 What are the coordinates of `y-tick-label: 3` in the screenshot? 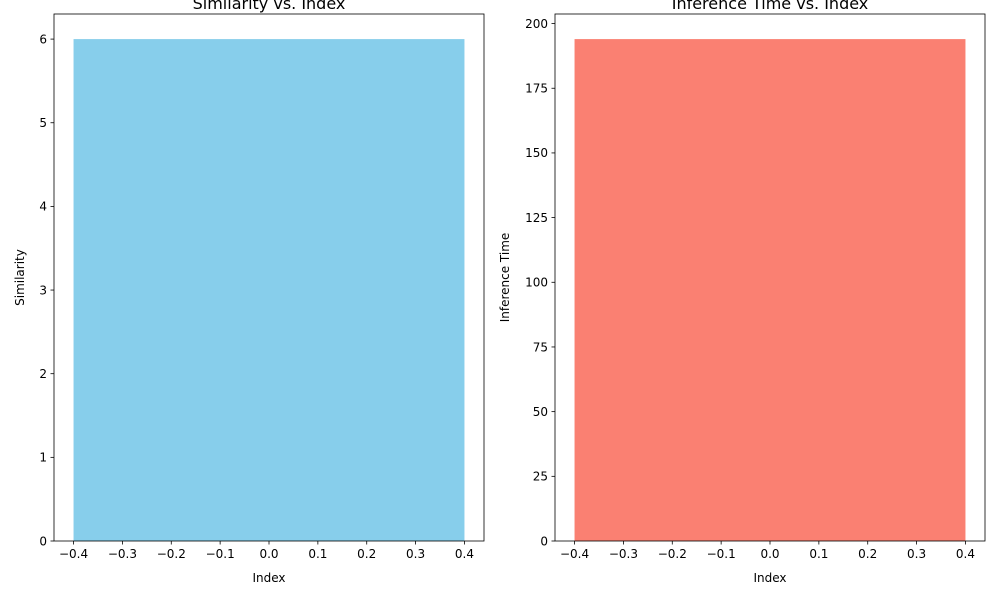 It's located at (43, 290).